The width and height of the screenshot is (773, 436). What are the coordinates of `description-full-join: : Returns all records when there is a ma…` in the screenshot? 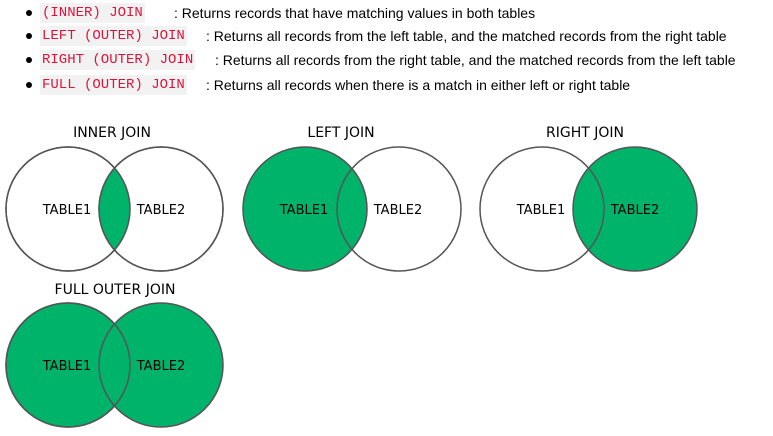 It's located at (418, 85).